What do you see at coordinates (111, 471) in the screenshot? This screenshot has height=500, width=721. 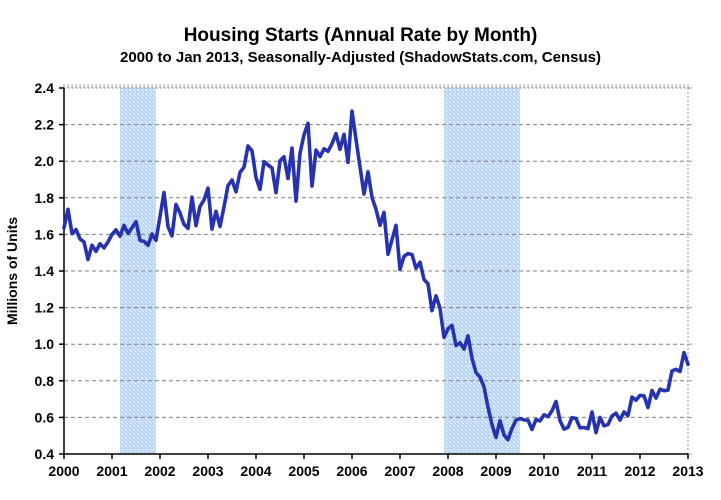 I see `x-tick-label: 2001` at bounding box center [111, 471].